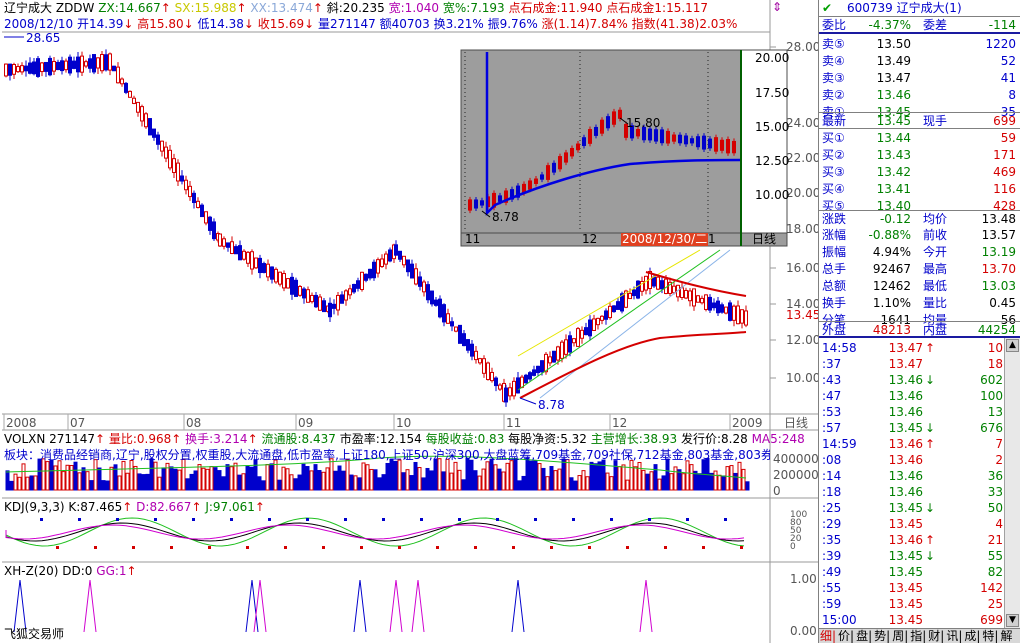 The width and height of the screenshot is (1020, 643). What do you see at coordinates (864, 636) in the screenshot?
I see `panel-tab: 盘|` at bounding box center [864, 636].